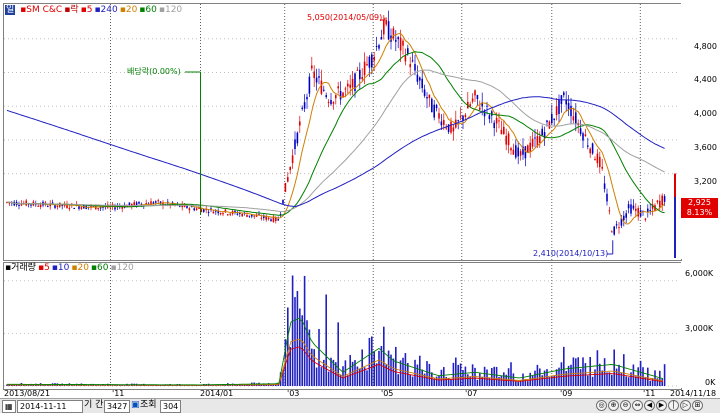 The width and height of the screenshot is (720, 413). I want to click on toolbar-tool-icon: ⊖, so click(625, 405).